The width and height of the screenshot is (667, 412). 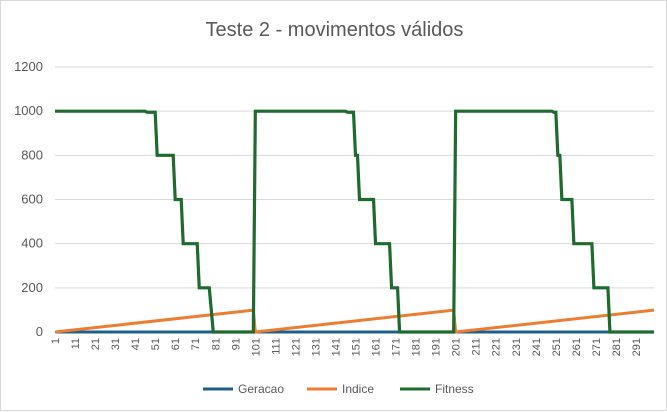 I want to click on x-tick-label: 261, so click(x=577, y=347).